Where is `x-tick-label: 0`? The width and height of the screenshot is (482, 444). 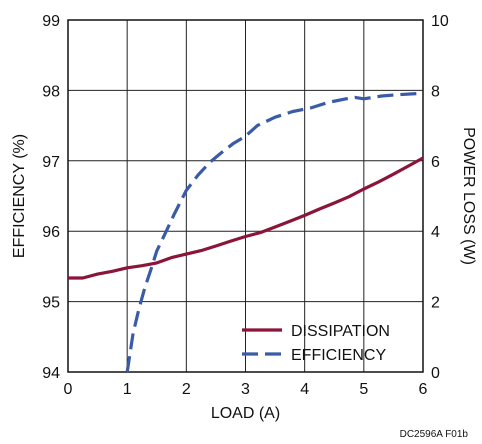 x-tick-label: 0 is located at coordinates (68, 389).